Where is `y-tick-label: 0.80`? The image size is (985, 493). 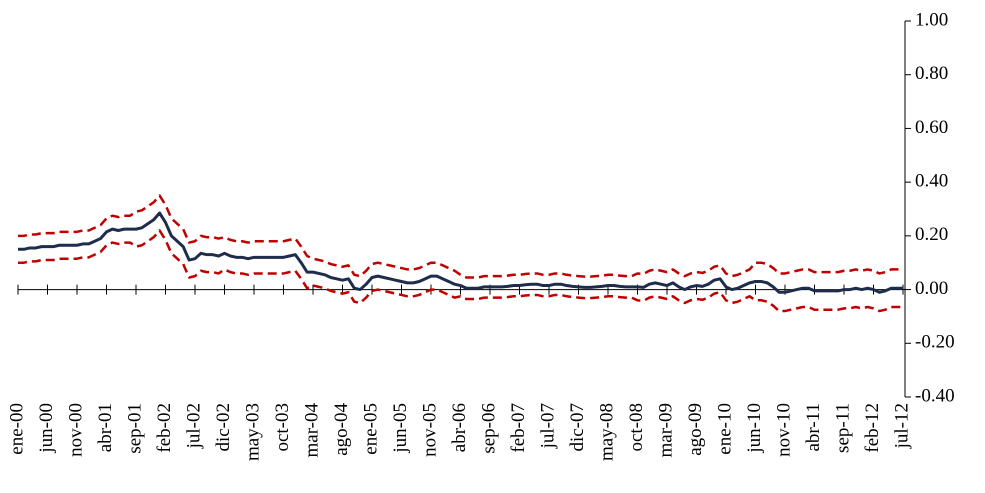
y-tick-label: 0.80 is located at coordinates (931, 73).